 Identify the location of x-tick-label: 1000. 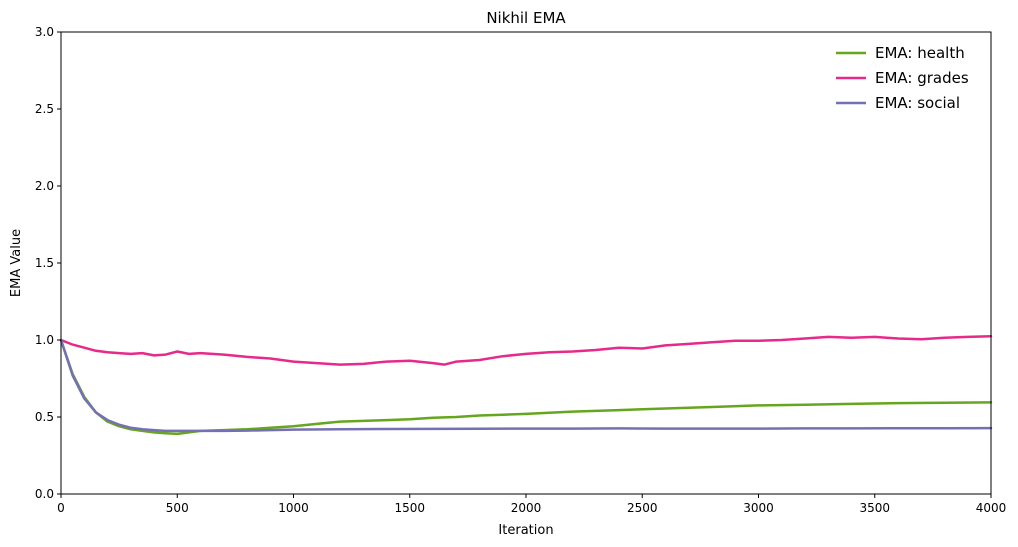
(293, 508).